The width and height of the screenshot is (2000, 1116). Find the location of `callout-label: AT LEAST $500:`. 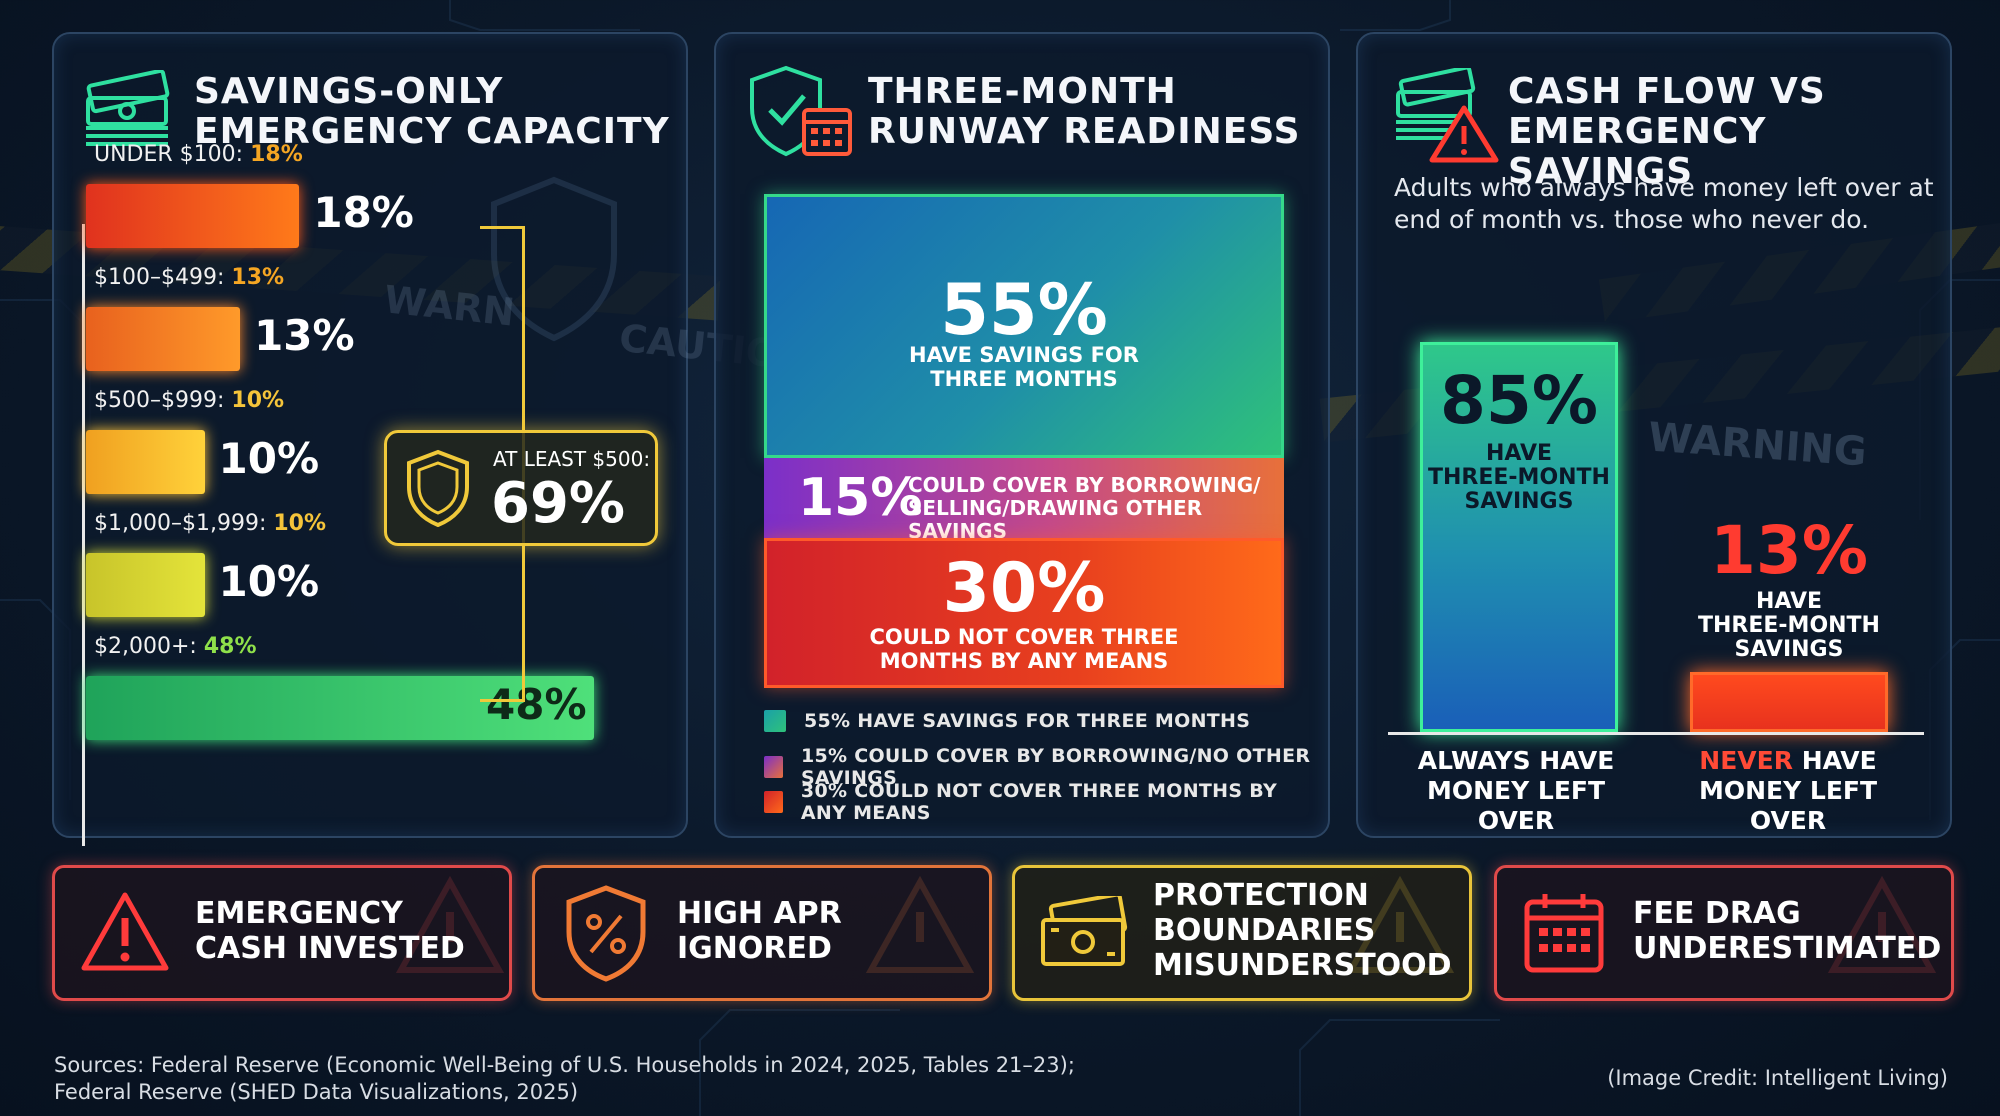

callout-label: AT LEAST $500: is located at coordinates (572, 459).